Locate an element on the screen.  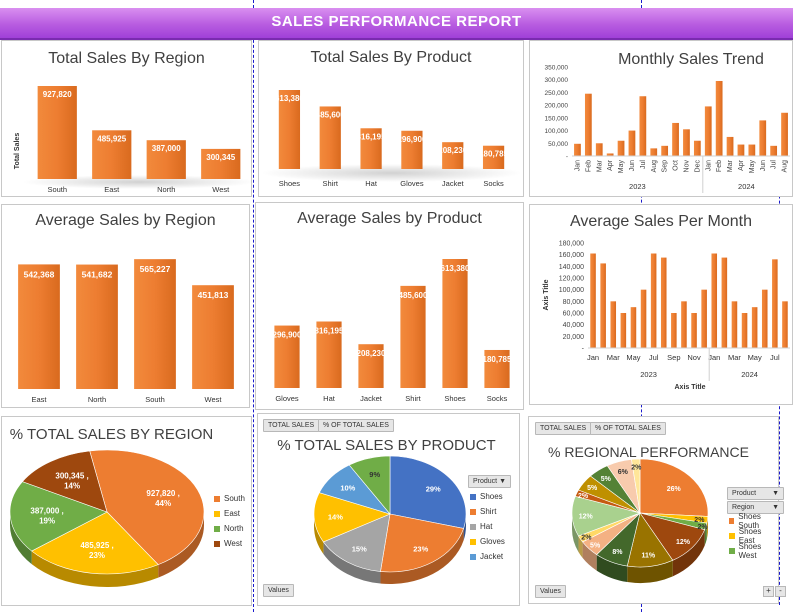
data-label: 485,925 is located at coordinates (111, 138).